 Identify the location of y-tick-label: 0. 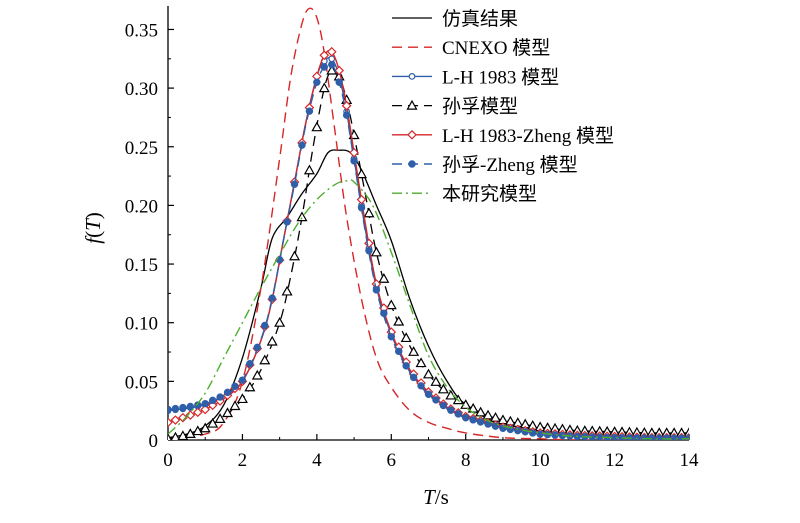
(154, 441).